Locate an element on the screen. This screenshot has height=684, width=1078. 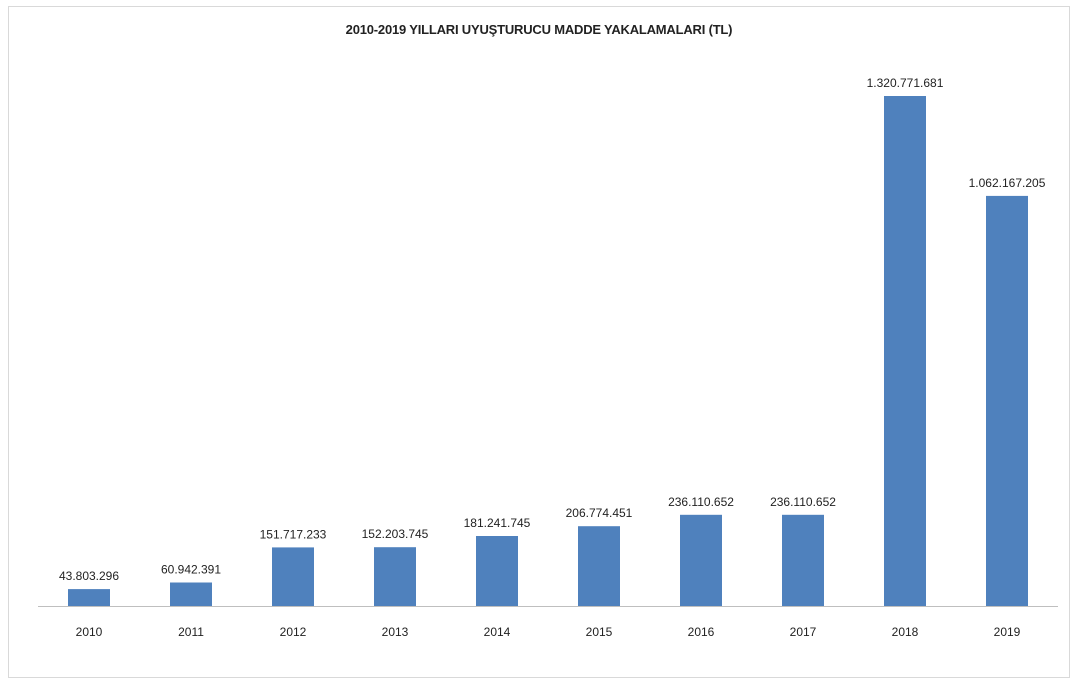
x-tick-label-2017: 2017 is located at coordinates (803, 632).